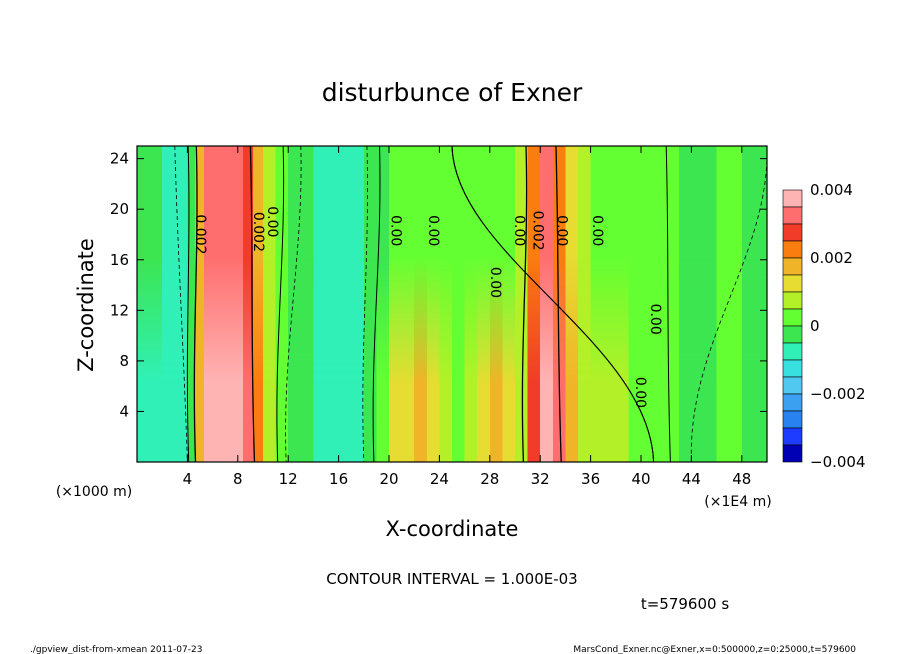 This screenshot has width=904, height=654. Describe the element at coordinates (831, 190) in the screenshot. I see `colorbar-tick-label: 0.004` at that location.